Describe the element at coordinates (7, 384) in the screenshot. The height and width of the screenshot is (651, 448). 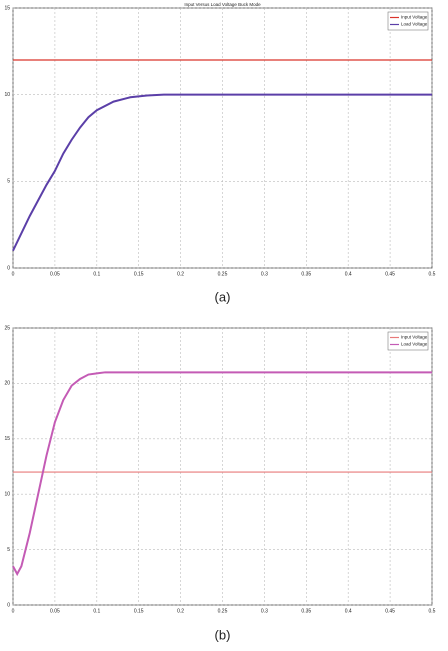
I see `y-tick-label: 20` at that location.